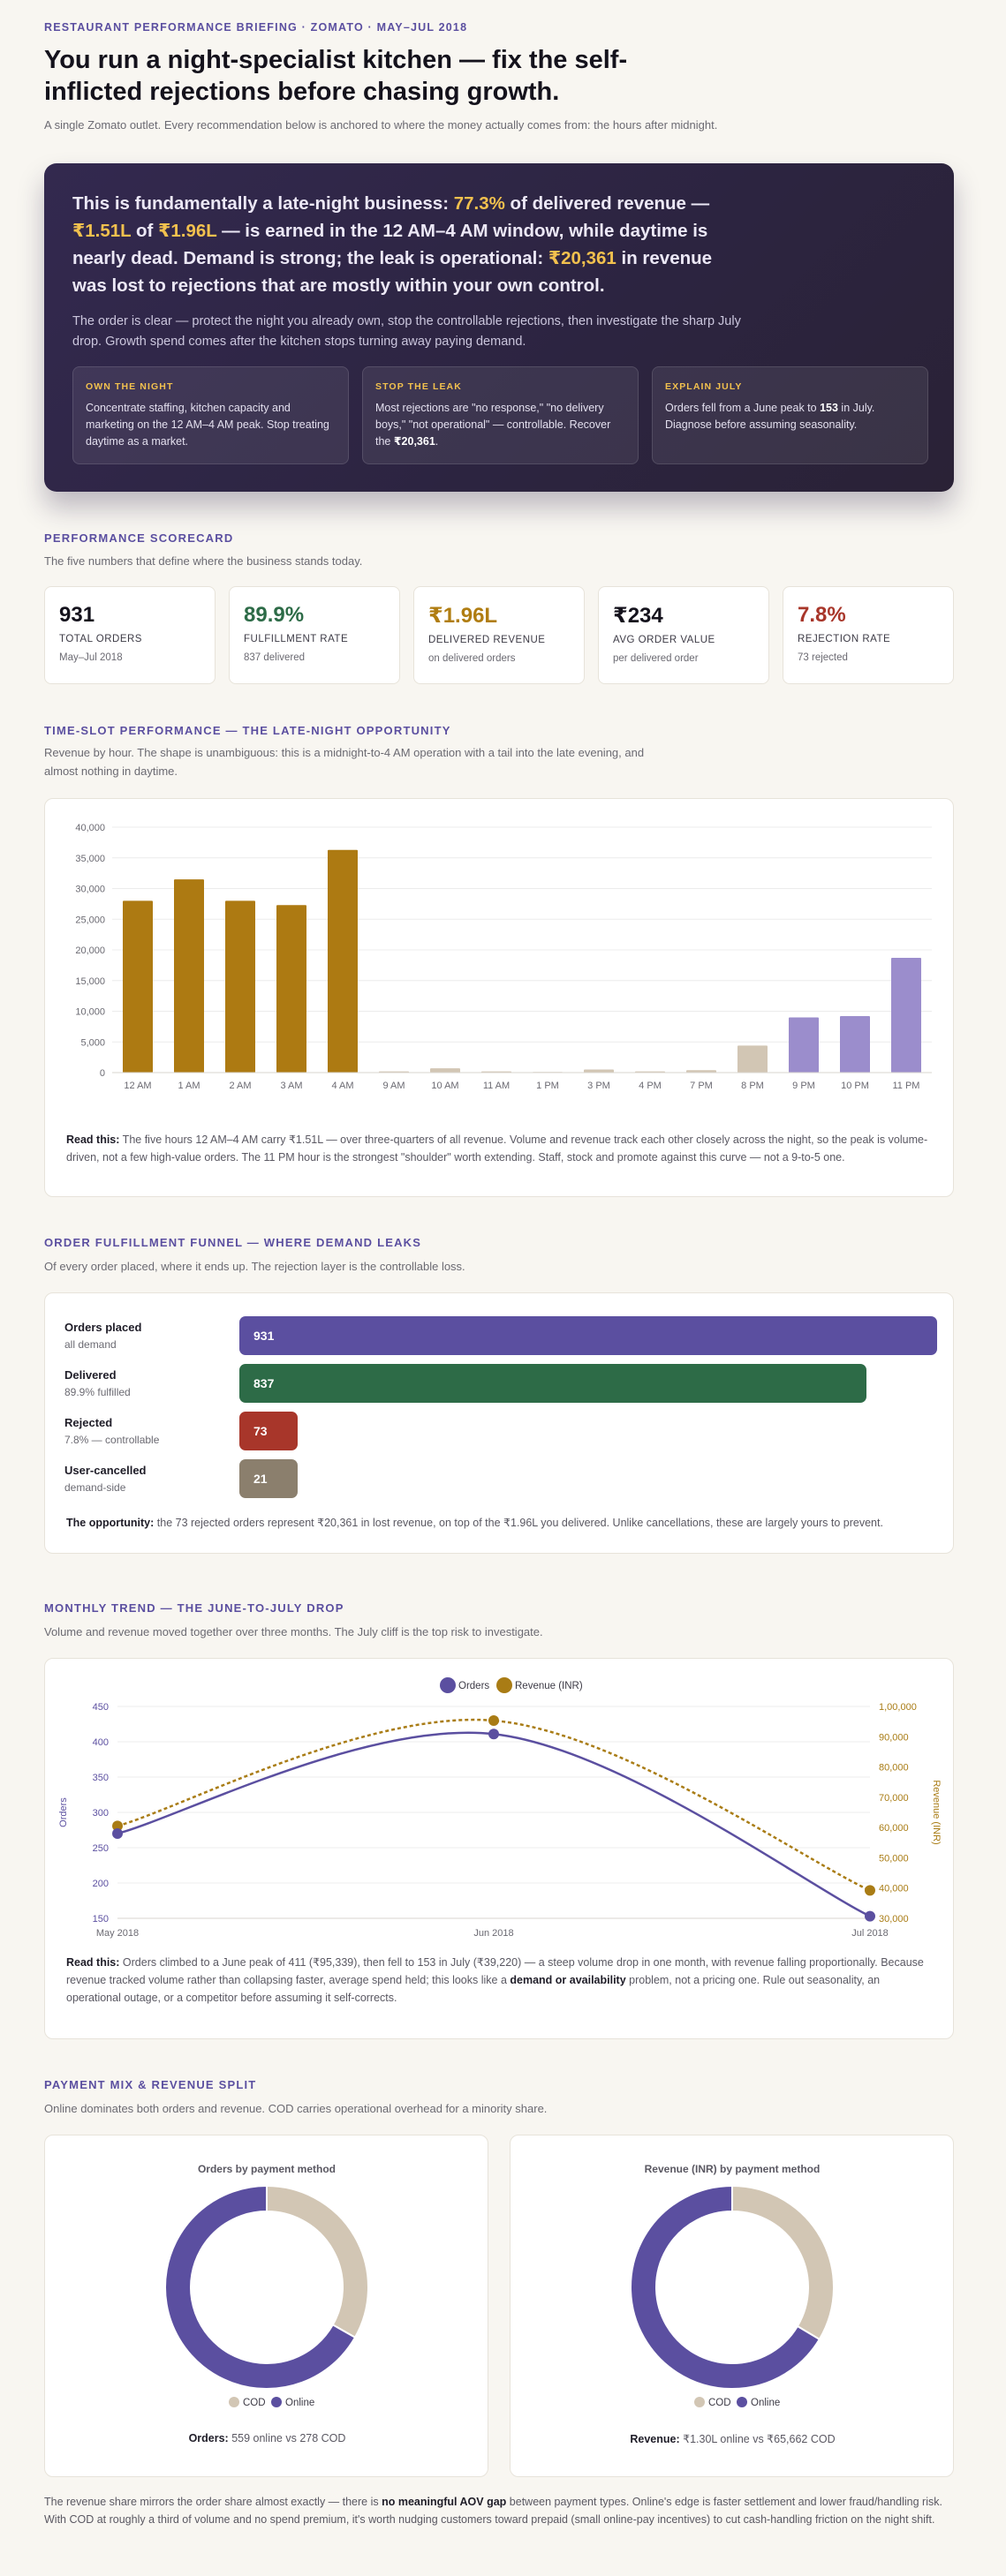  Describe the element at coordinates (287, 2438) in the screenshot. I see `caption-text: 559 online vs 278 COD` at that location.